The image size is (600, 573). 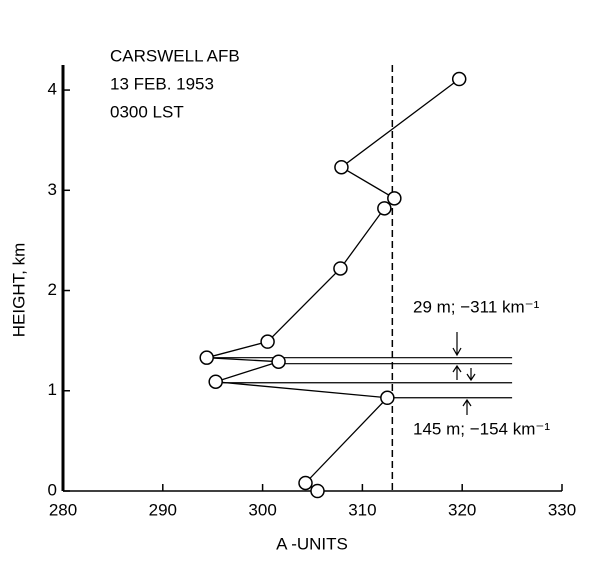 I want to click on x-axis-label: A -UNITS, so click(x=312, y=543).